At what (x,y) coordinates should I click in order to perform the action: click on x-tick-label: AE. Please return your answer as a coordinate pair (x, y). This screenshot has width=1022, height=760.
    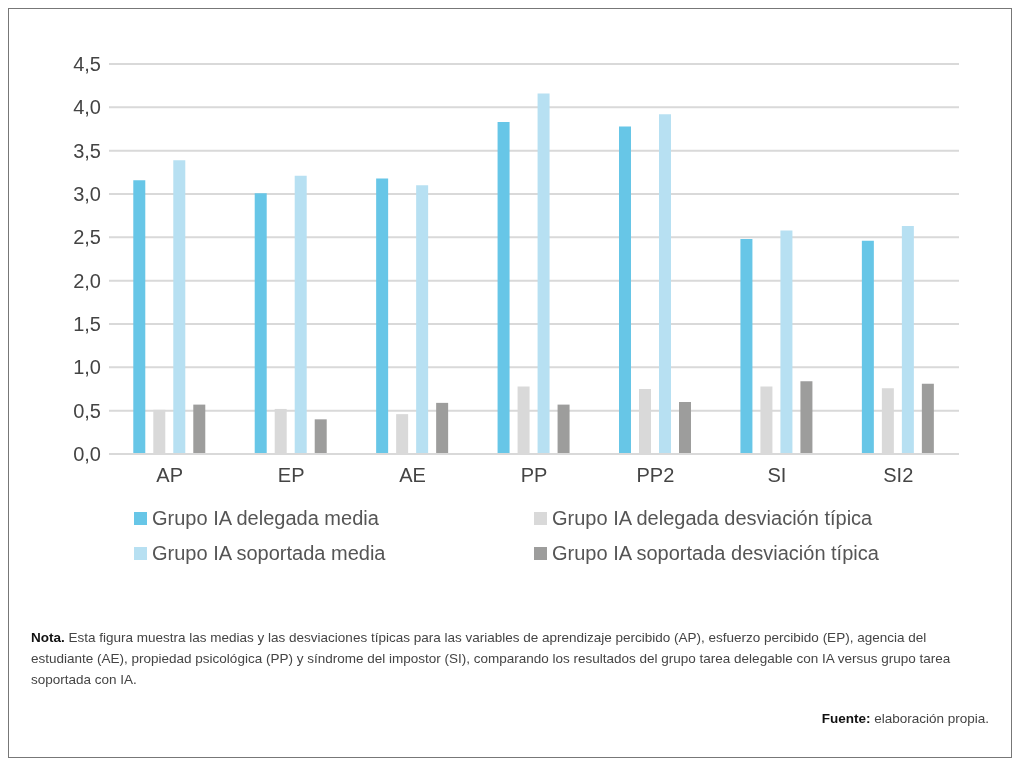
    Looking at the image, I should click on (412, 475).